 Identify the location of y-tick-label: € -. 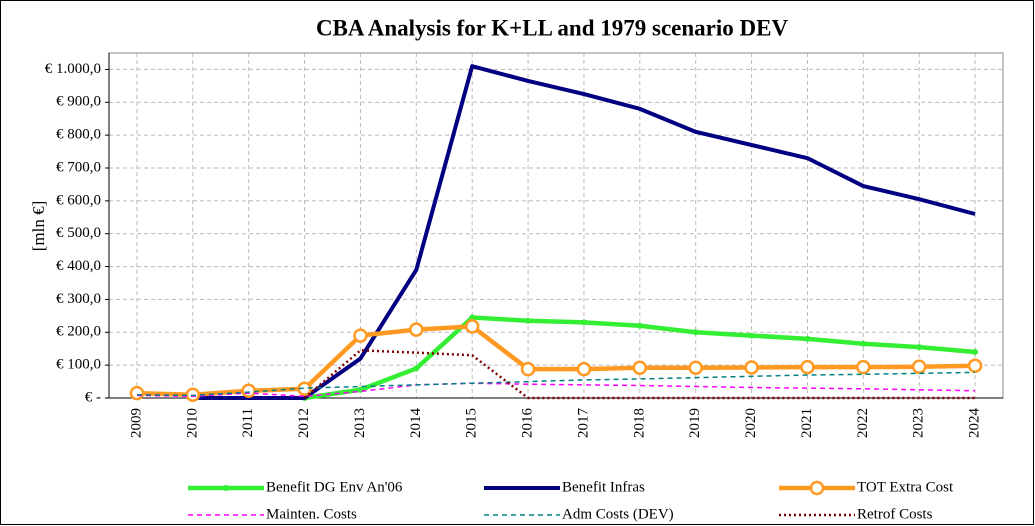
(93, 397).